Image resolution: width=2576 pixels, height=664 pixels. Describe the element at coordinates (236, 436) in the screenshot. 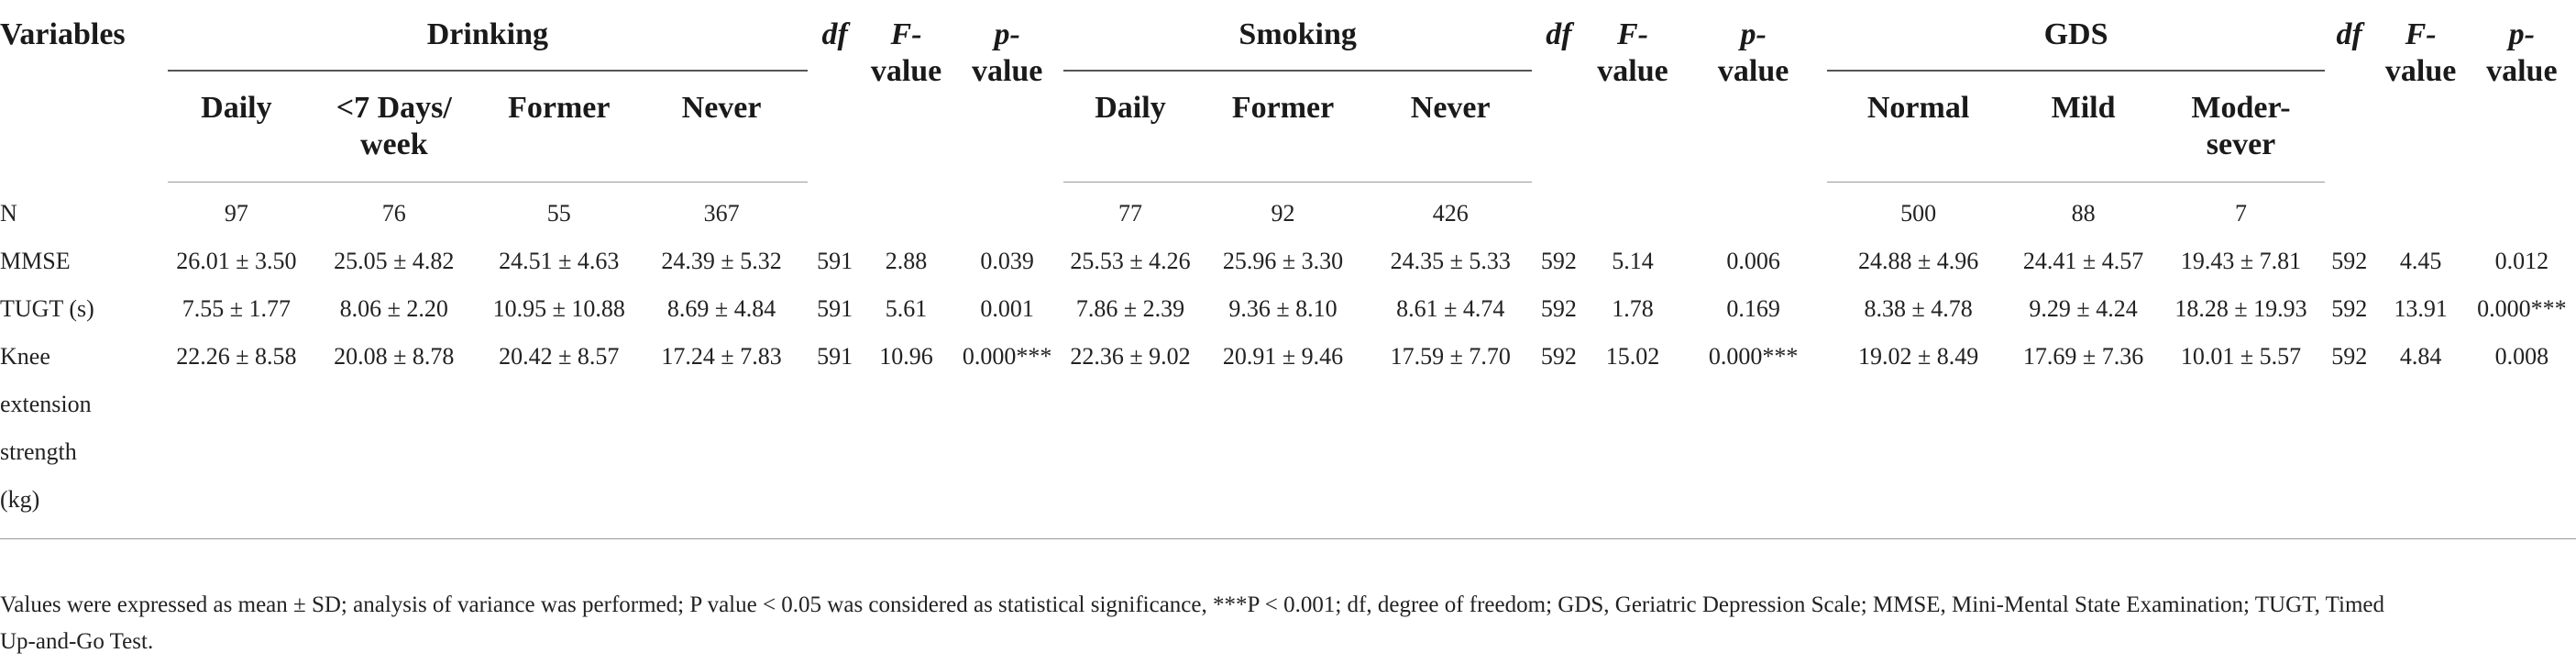

I see `table-cell: 22.26 ± 8.58` at that location.